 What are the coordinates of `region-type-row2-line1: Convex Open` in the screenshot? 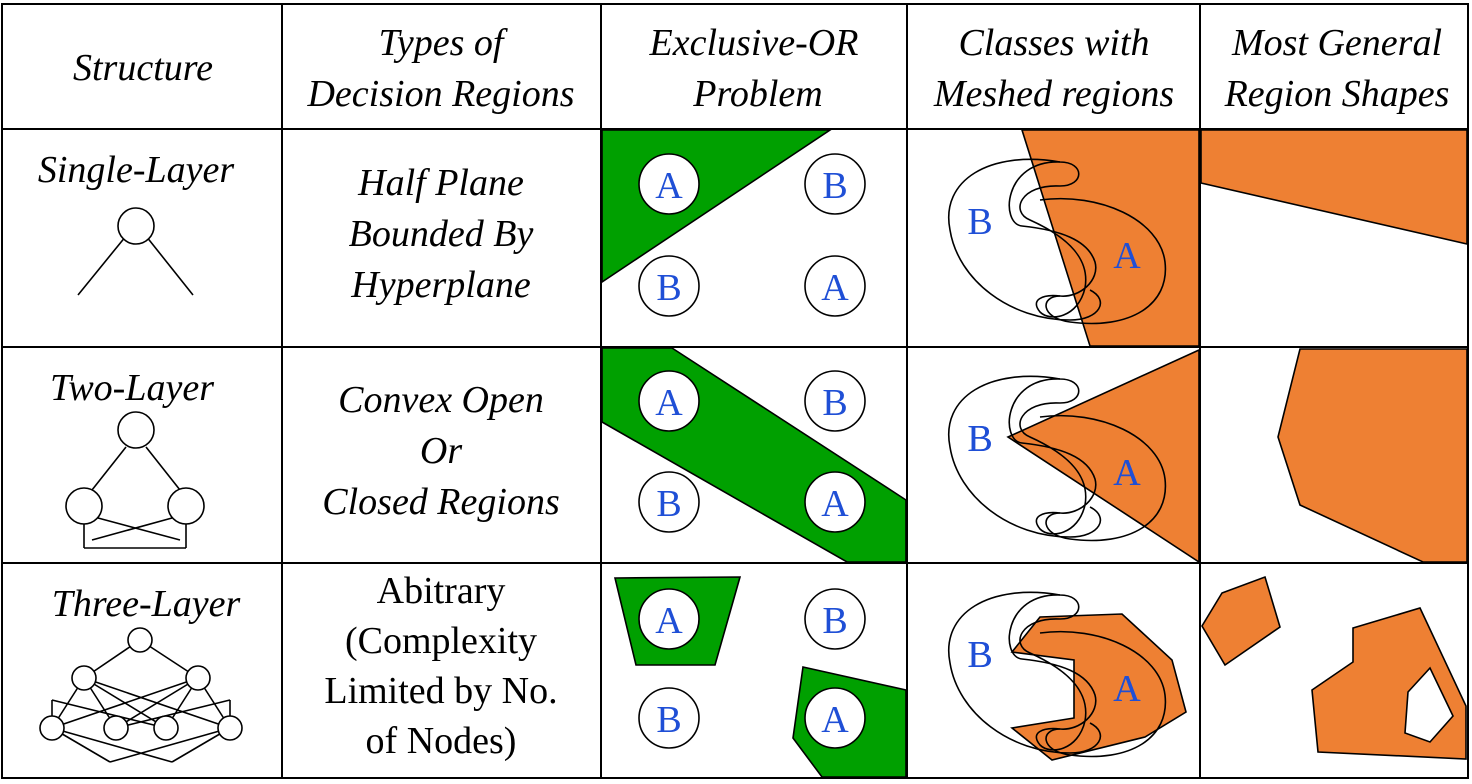 It's located at (441, 400).